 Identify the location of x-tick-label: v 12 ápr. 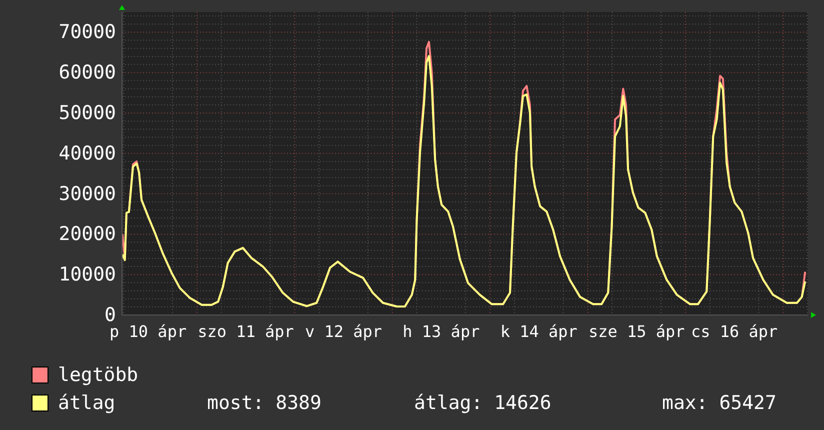
(343, 331).